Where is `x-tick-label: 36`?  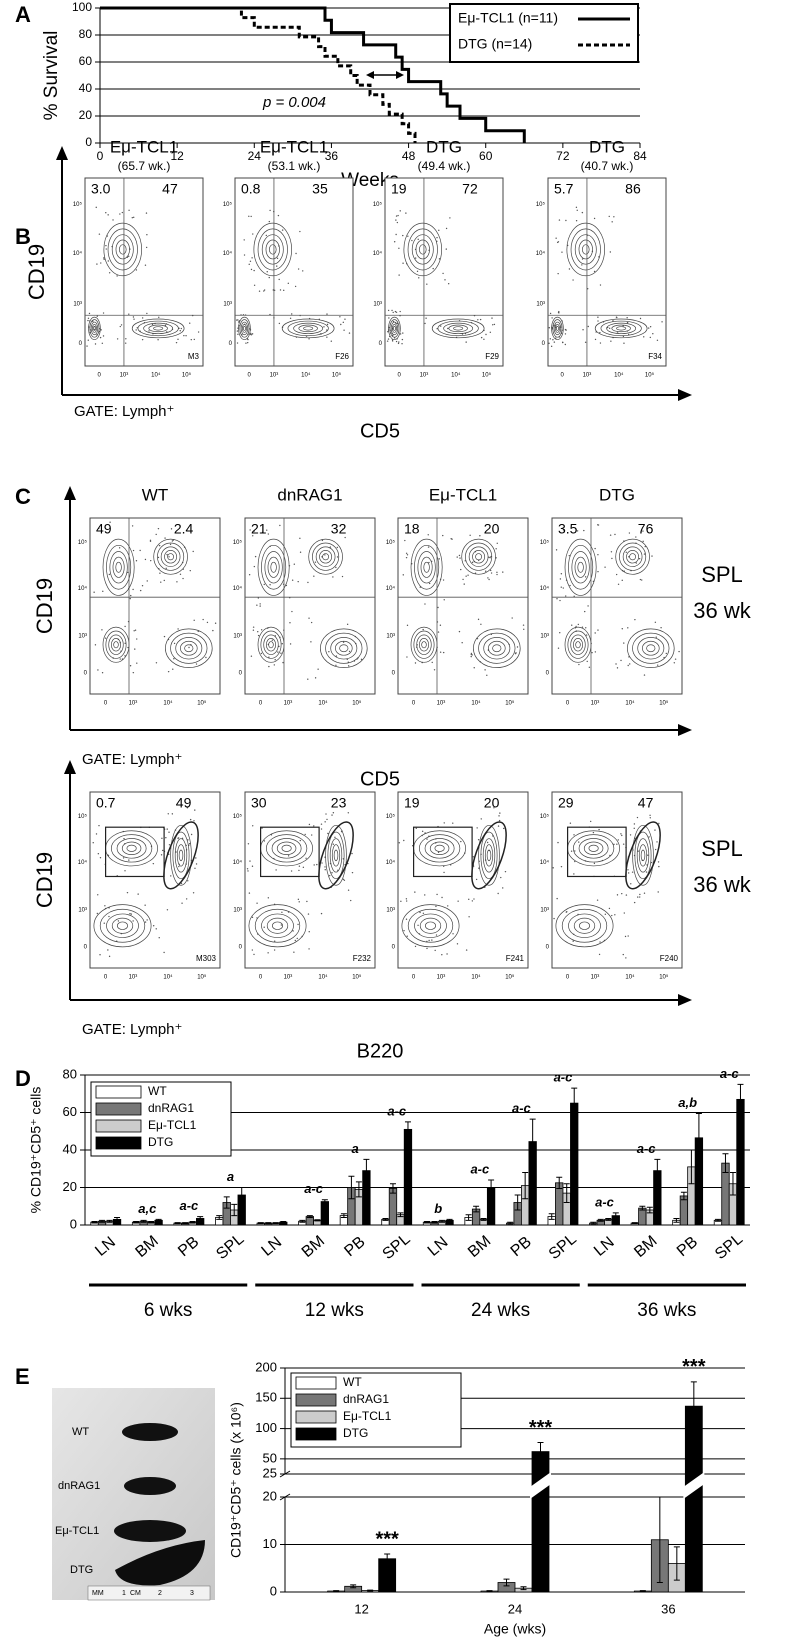
x-tick-label: 36 is located at coordinates (332, 156).